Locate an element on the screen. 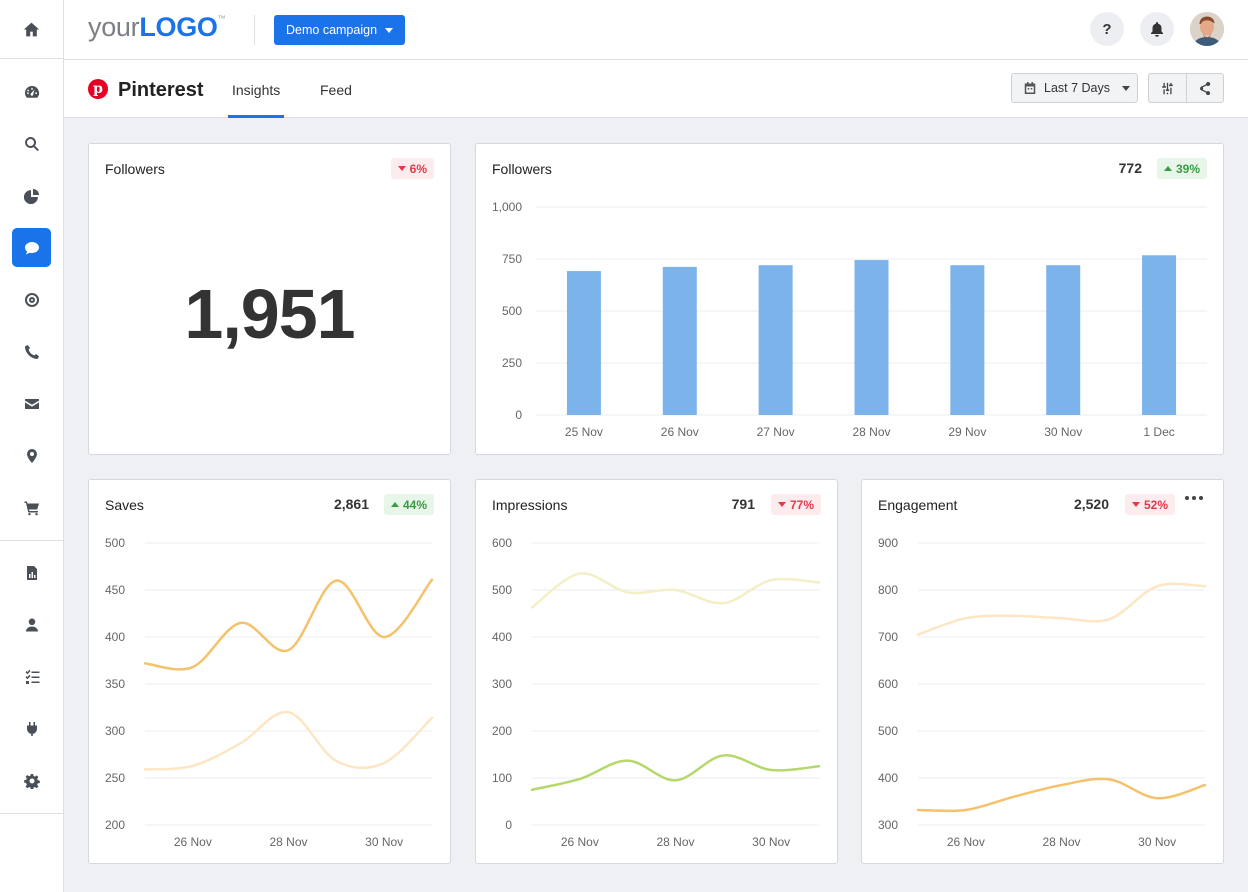  card-value: 791 is located at coordinates (743, 504).